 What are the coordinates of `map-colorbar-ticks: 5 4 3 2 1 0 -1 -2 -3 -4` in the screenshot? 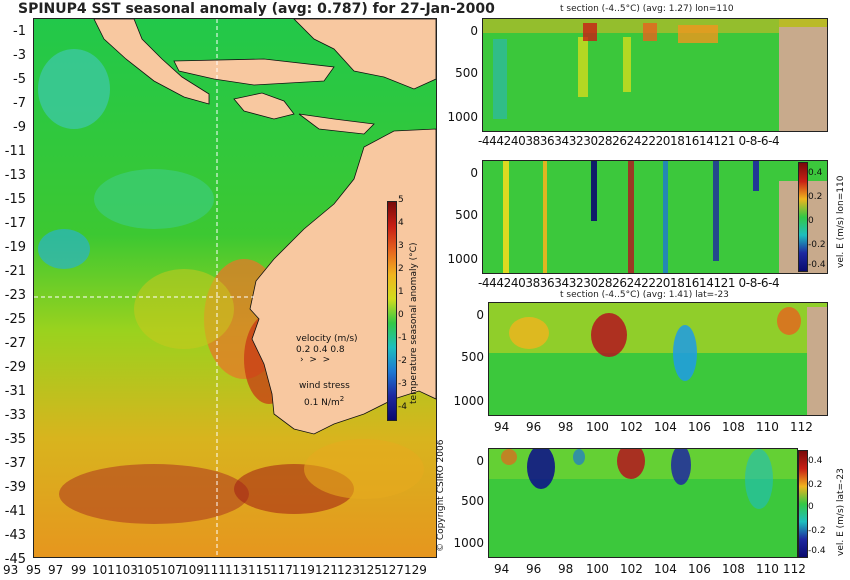 It's located at (402, 303).